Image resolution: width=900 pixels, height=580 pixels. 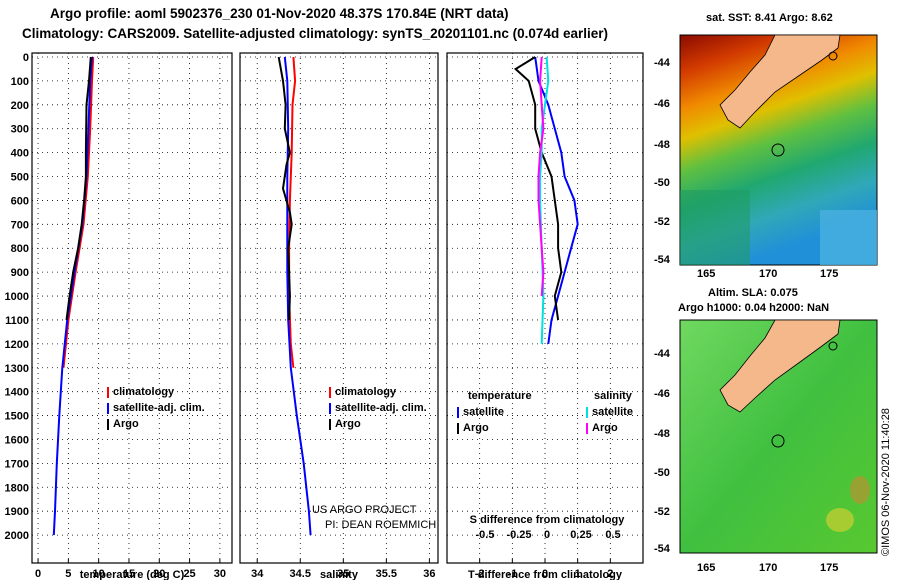 I want to click on x-tick-label: 25, so click(x=189, y=574).